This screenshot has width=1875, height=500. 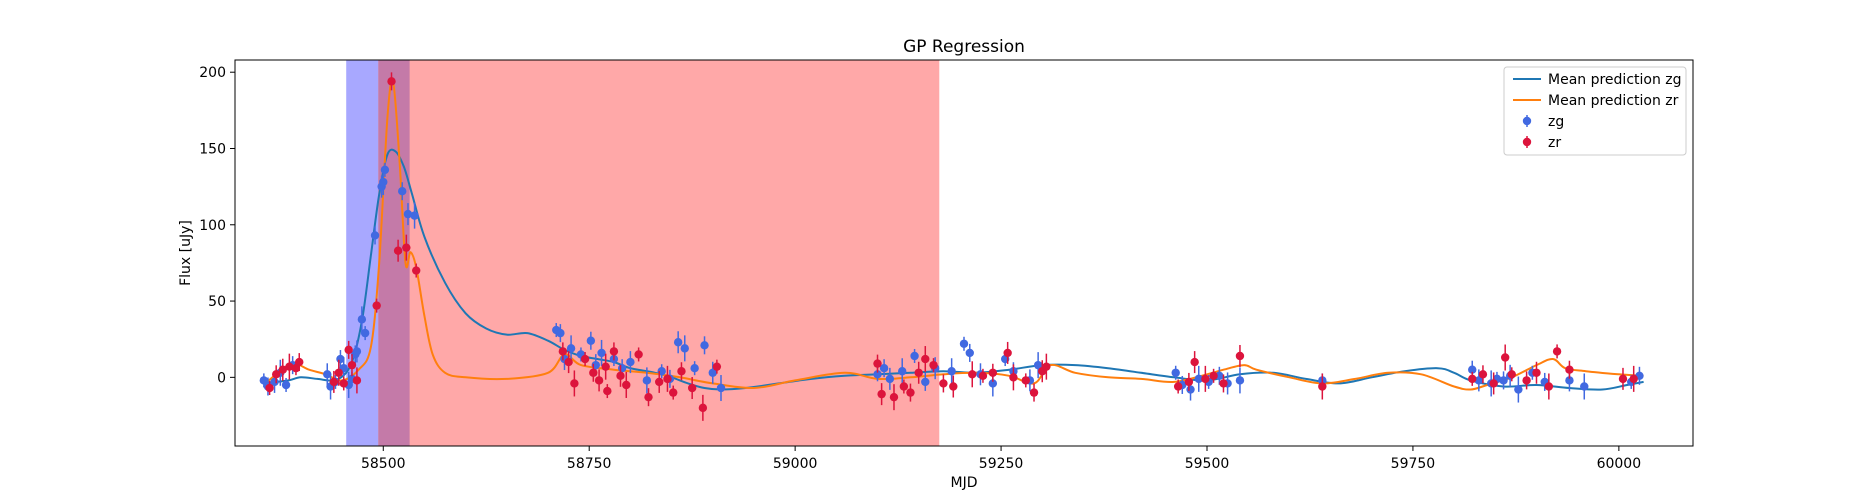 What do you see at coordinates (212, 149) in the screenshot?
I see `y-tick-label: 150` at bounding box center [212, 149].